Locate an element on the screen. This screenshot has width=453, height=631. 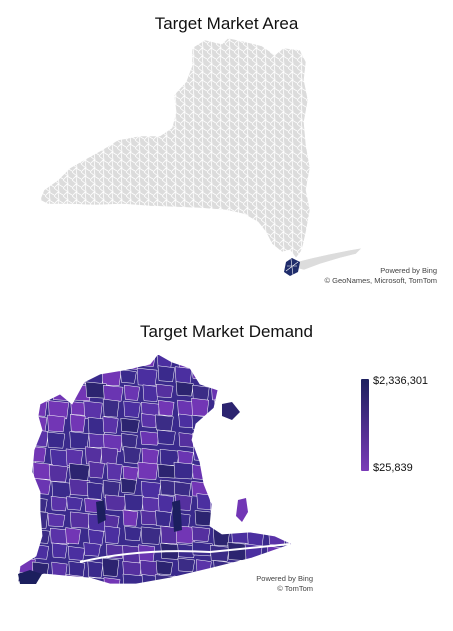
highest-demand-zip is located at coordinates (30, 577).